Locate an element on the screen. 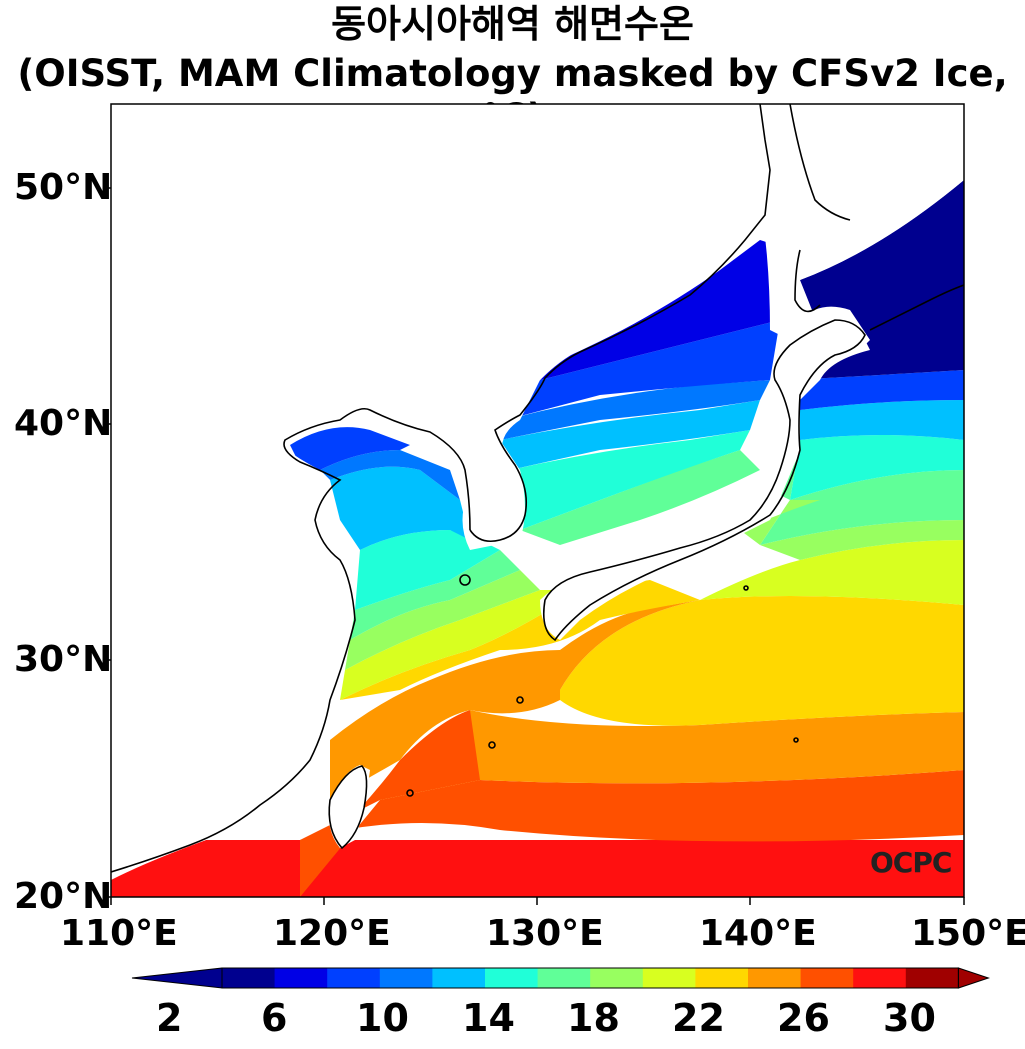 This screenshot has height=1049, width=1025. land-japan is located at coordinates (705, 480).